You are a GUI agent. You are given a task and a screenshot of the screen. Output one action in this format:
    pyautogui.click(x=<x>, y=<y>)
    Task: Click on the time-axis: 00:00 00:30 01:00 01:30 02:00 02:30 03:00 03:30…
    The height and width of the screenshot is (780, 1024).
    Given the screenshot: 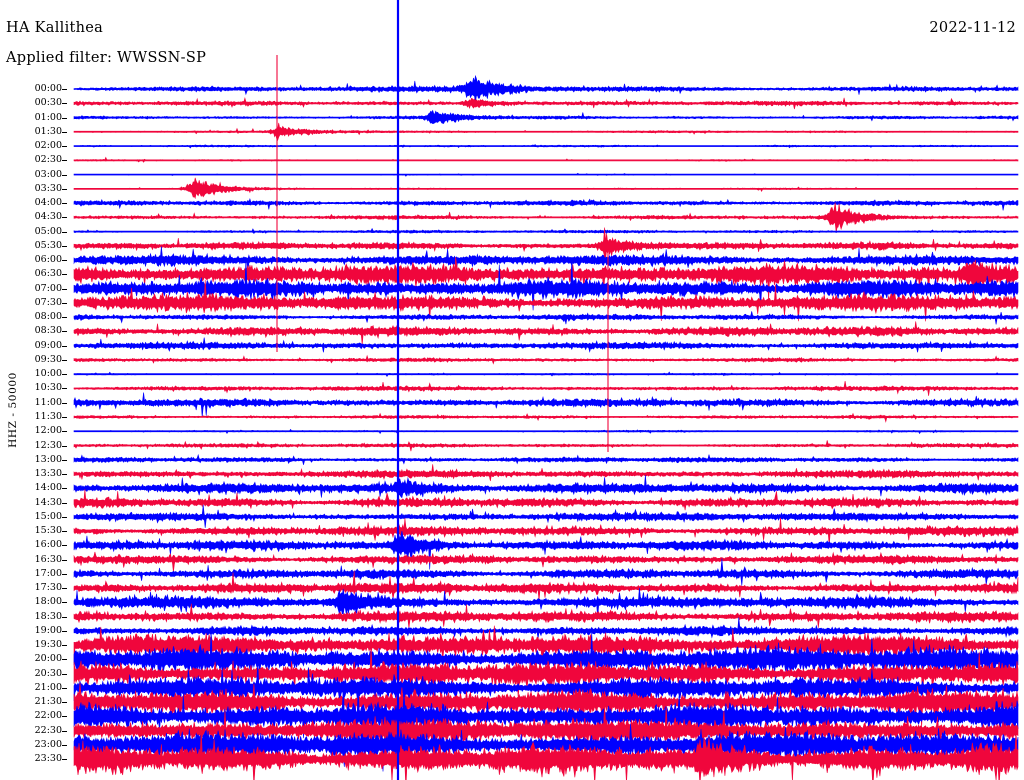 What is the action you would take?
    pyautogui.click(x=35, y=390)
    